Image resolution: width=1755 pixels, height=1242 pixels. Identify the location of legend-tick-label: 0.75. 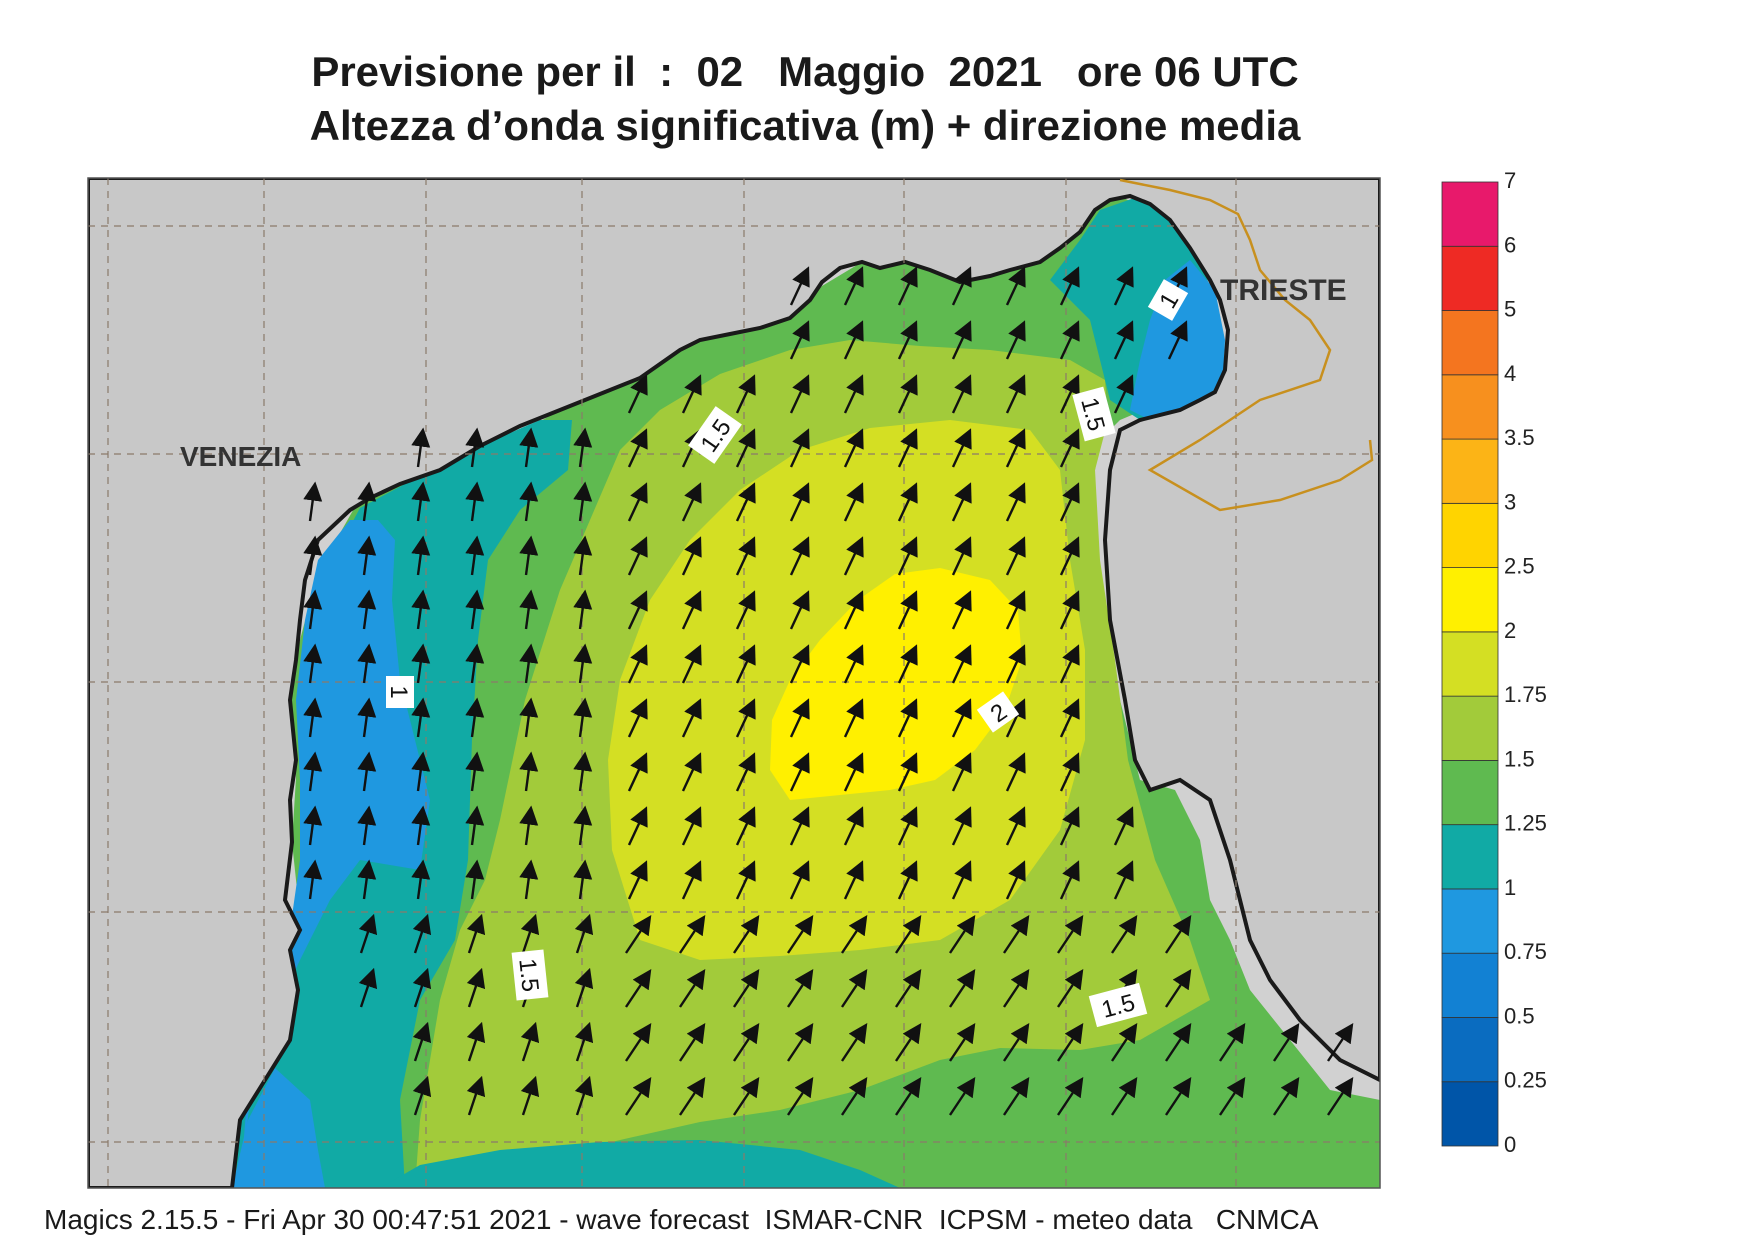
(1525, 951).